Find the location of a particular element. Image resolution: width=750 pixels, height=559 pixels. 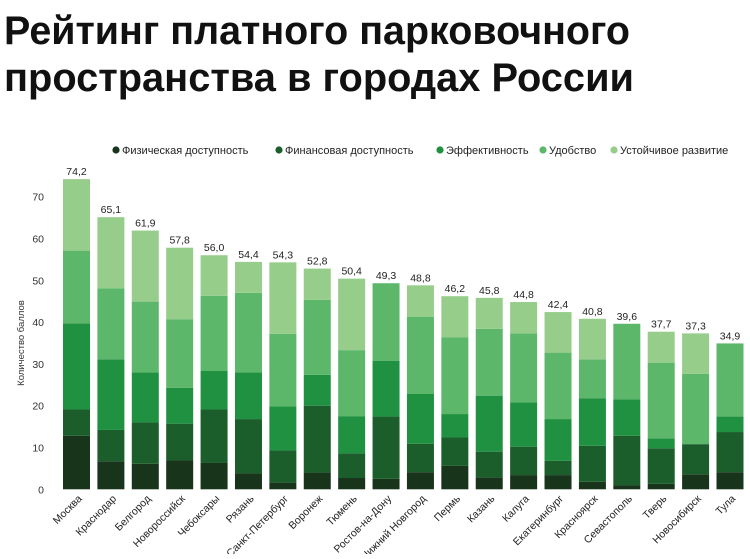

bar-total-label: 42,4 is located at coordinates (558, 305).